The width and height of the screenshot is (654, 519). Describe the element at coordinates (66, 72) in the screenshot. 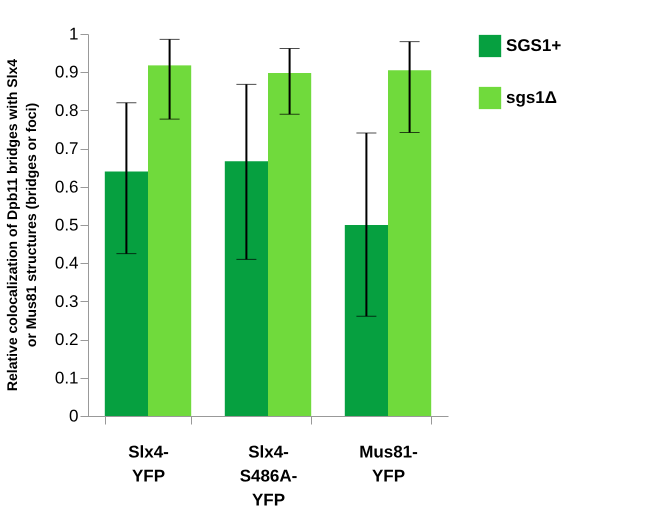

I see `y-tick-label: 0.9` at that location.